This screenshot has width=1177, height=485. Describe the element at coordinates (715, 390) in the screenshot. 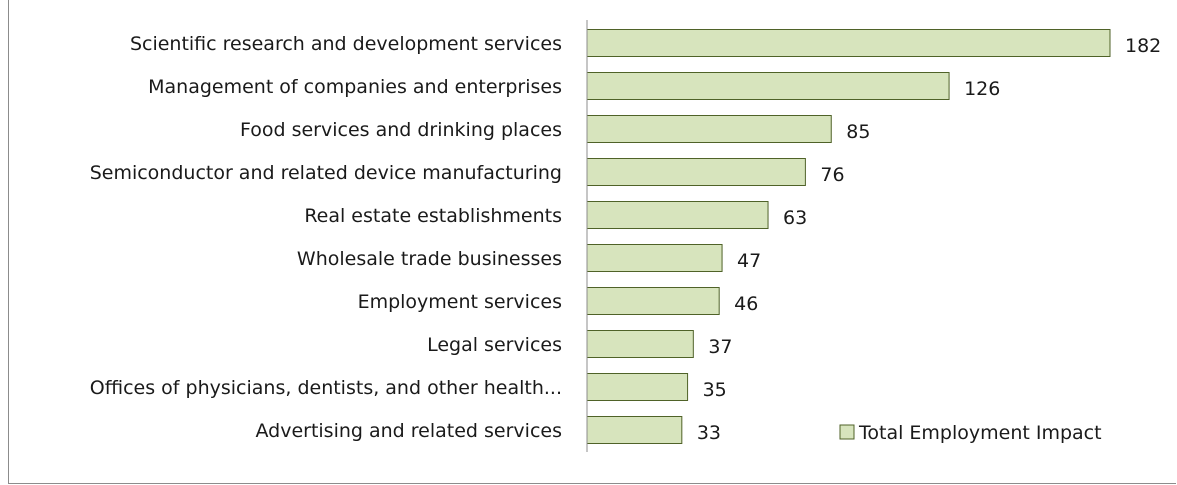

I see `value-label: 35` at that location.